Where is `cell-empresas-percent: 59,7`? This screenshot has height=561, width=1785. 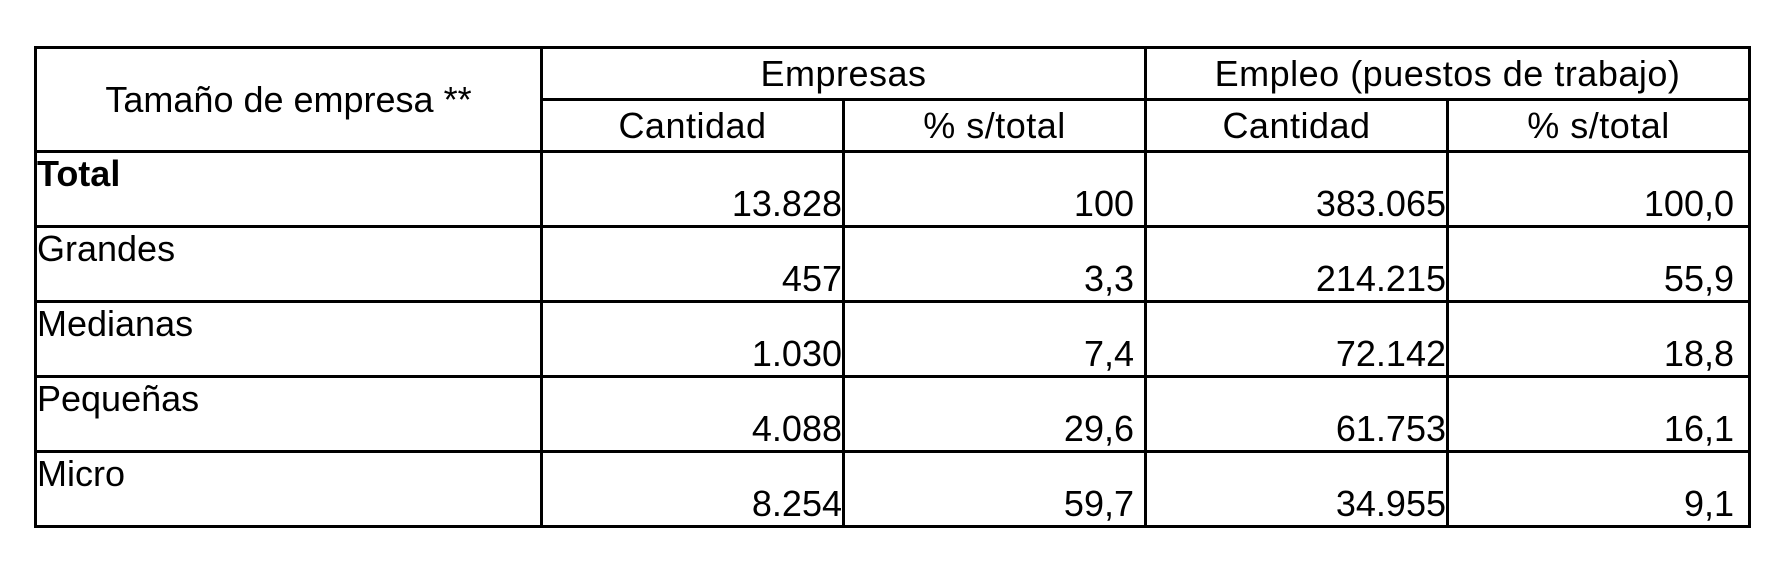 cell-empresas-percent: 59,7 is located at coordinates (994, 489).